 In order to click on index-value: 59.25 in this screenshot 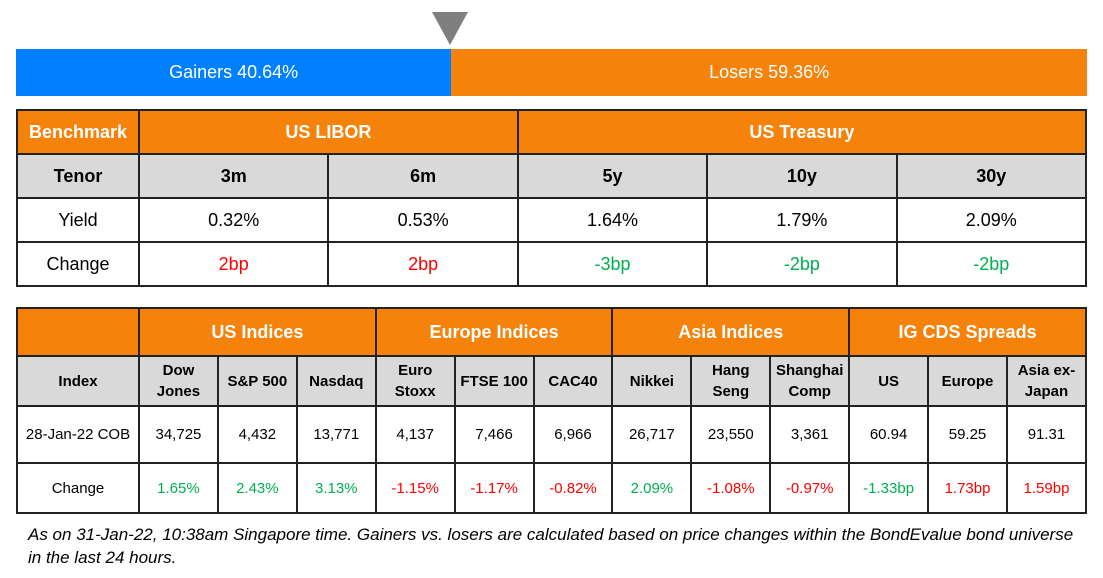, I will do `click(967, 434)`.